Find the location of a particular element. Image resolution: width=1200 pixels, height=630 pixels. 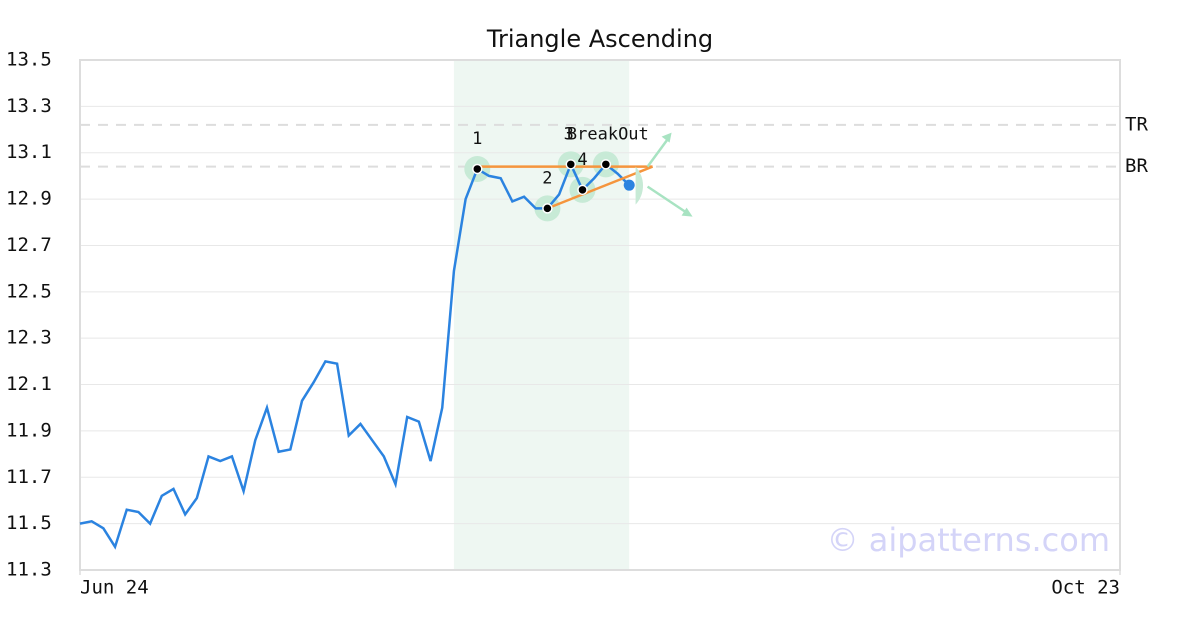

pattern-label: BreakOut is located at coordinates (608, 134).